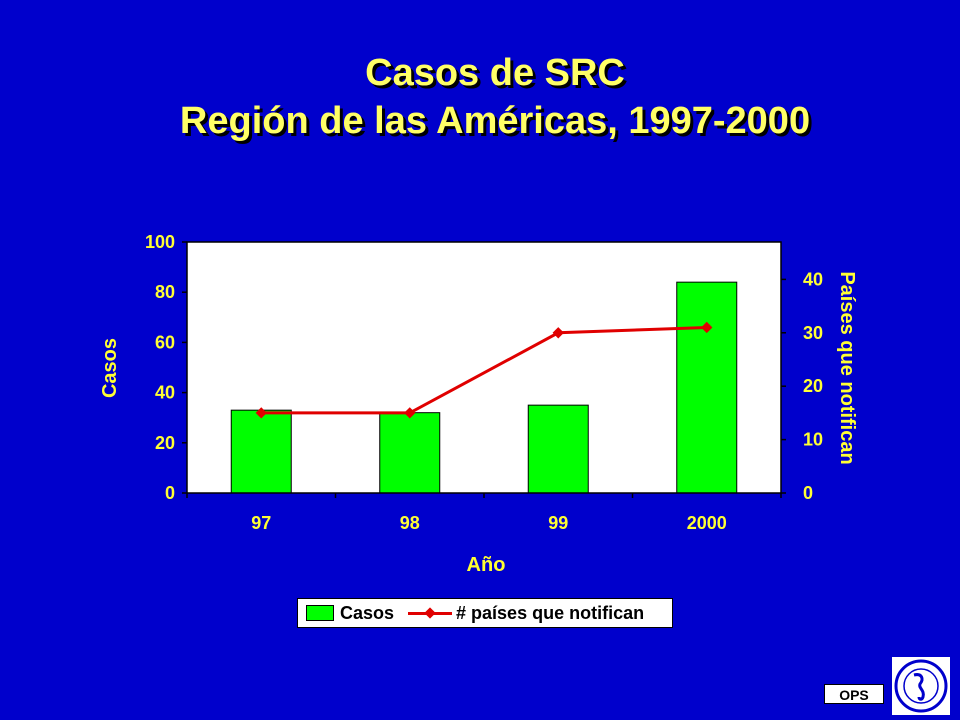 Image resolution: width=960 pixels, height=720 pixels. I want to click on globe-icon, so click(921, 686).